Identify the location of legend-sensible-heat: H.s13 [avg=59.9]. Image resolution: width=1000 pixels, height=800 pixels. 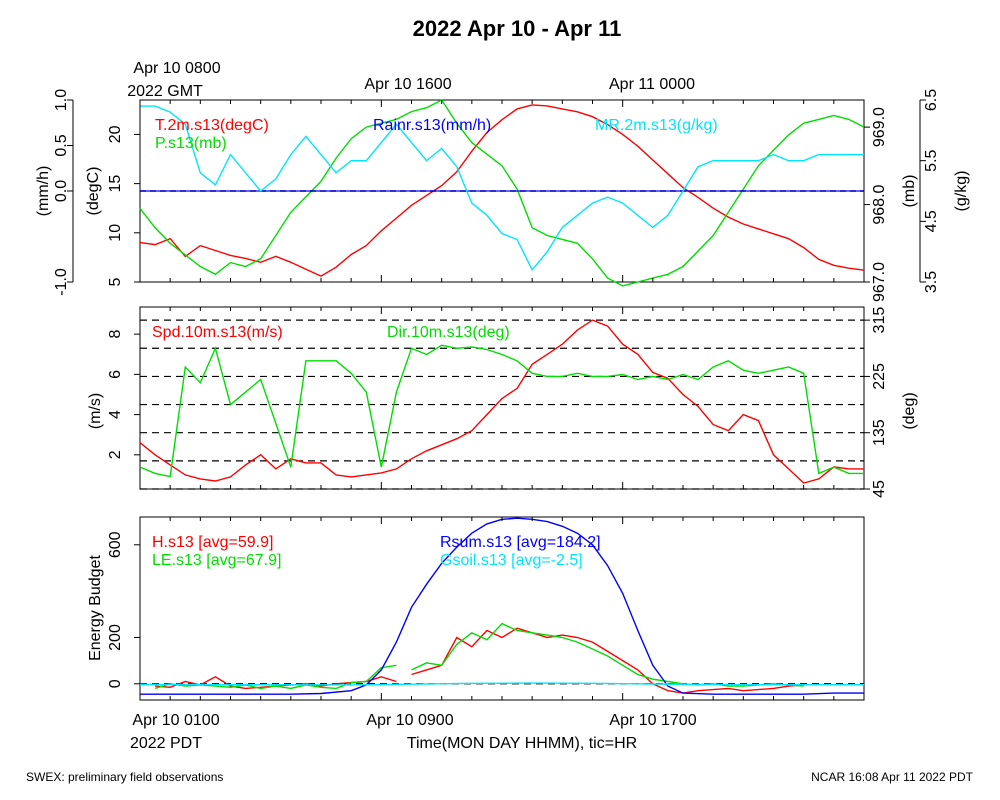
(212, 542).